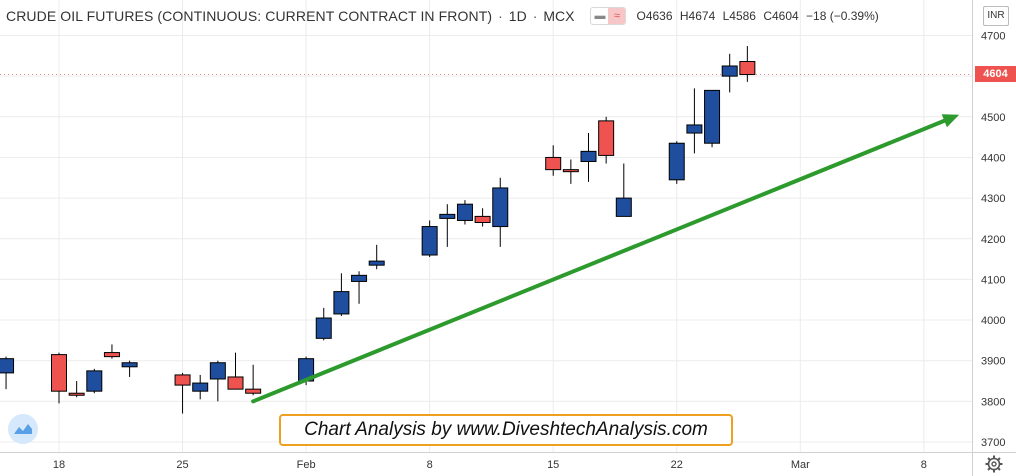  I want to click on x-tick-label: 25, so click(182, 465).